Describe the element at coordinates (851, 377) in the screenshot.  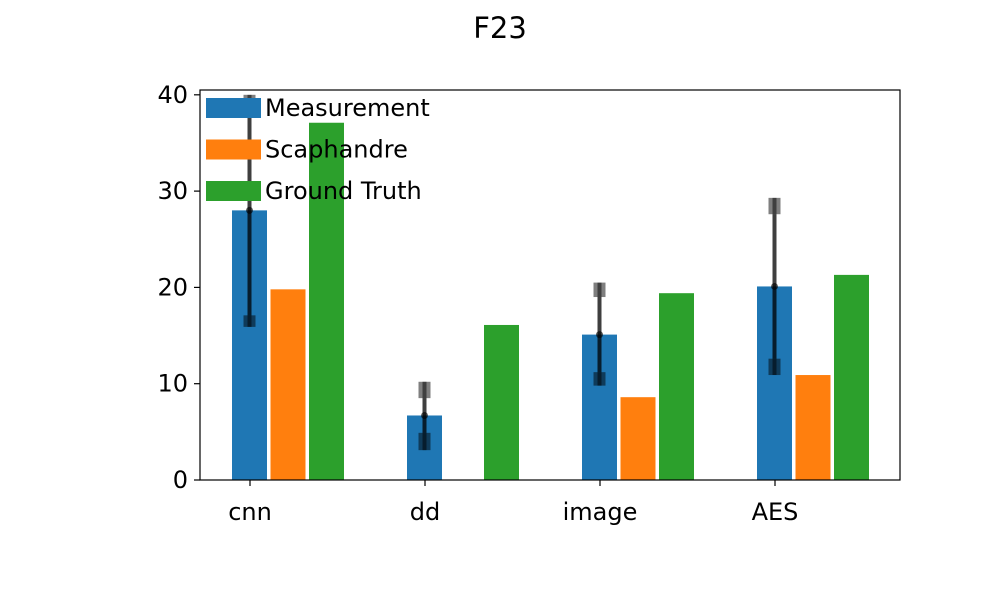
I see `bar-ground-truth-aes` at that location.